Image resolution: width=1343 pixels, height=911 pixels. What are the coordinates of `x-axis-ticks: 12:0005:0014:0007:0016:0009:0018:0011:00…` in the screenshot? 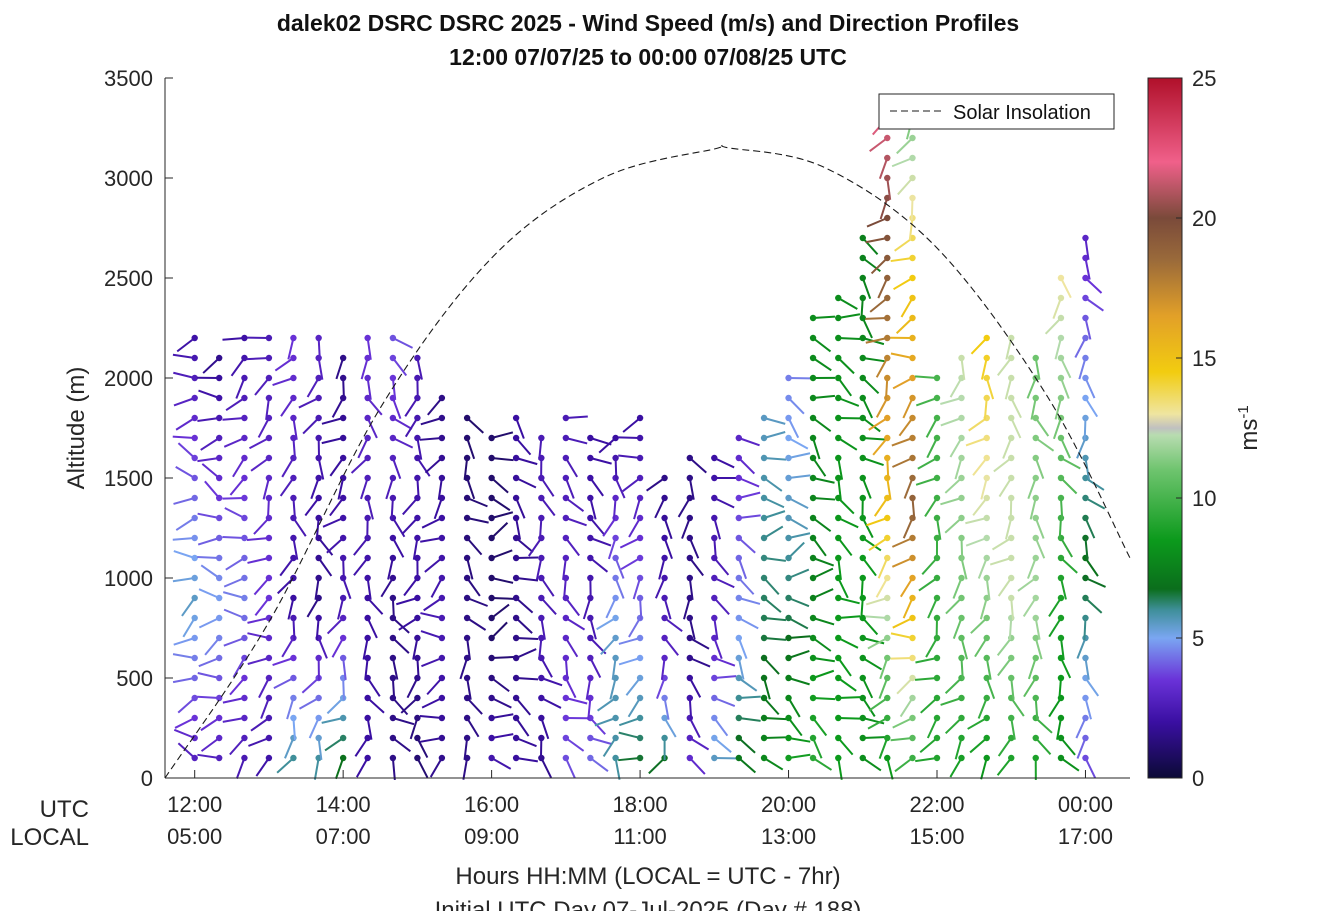 It's located at (640, 809).